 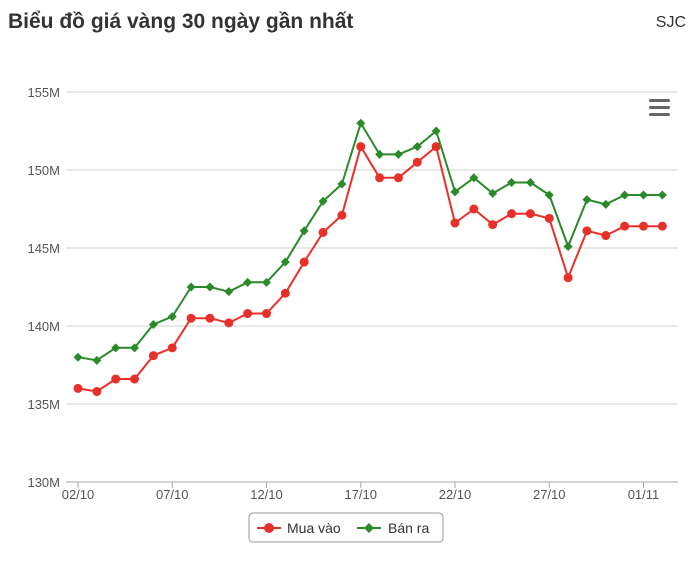 What do you see at coordinates (266, 494) in the screenshot?
I see `x-tick-label: 12/10` at bounding box center [266, 494].